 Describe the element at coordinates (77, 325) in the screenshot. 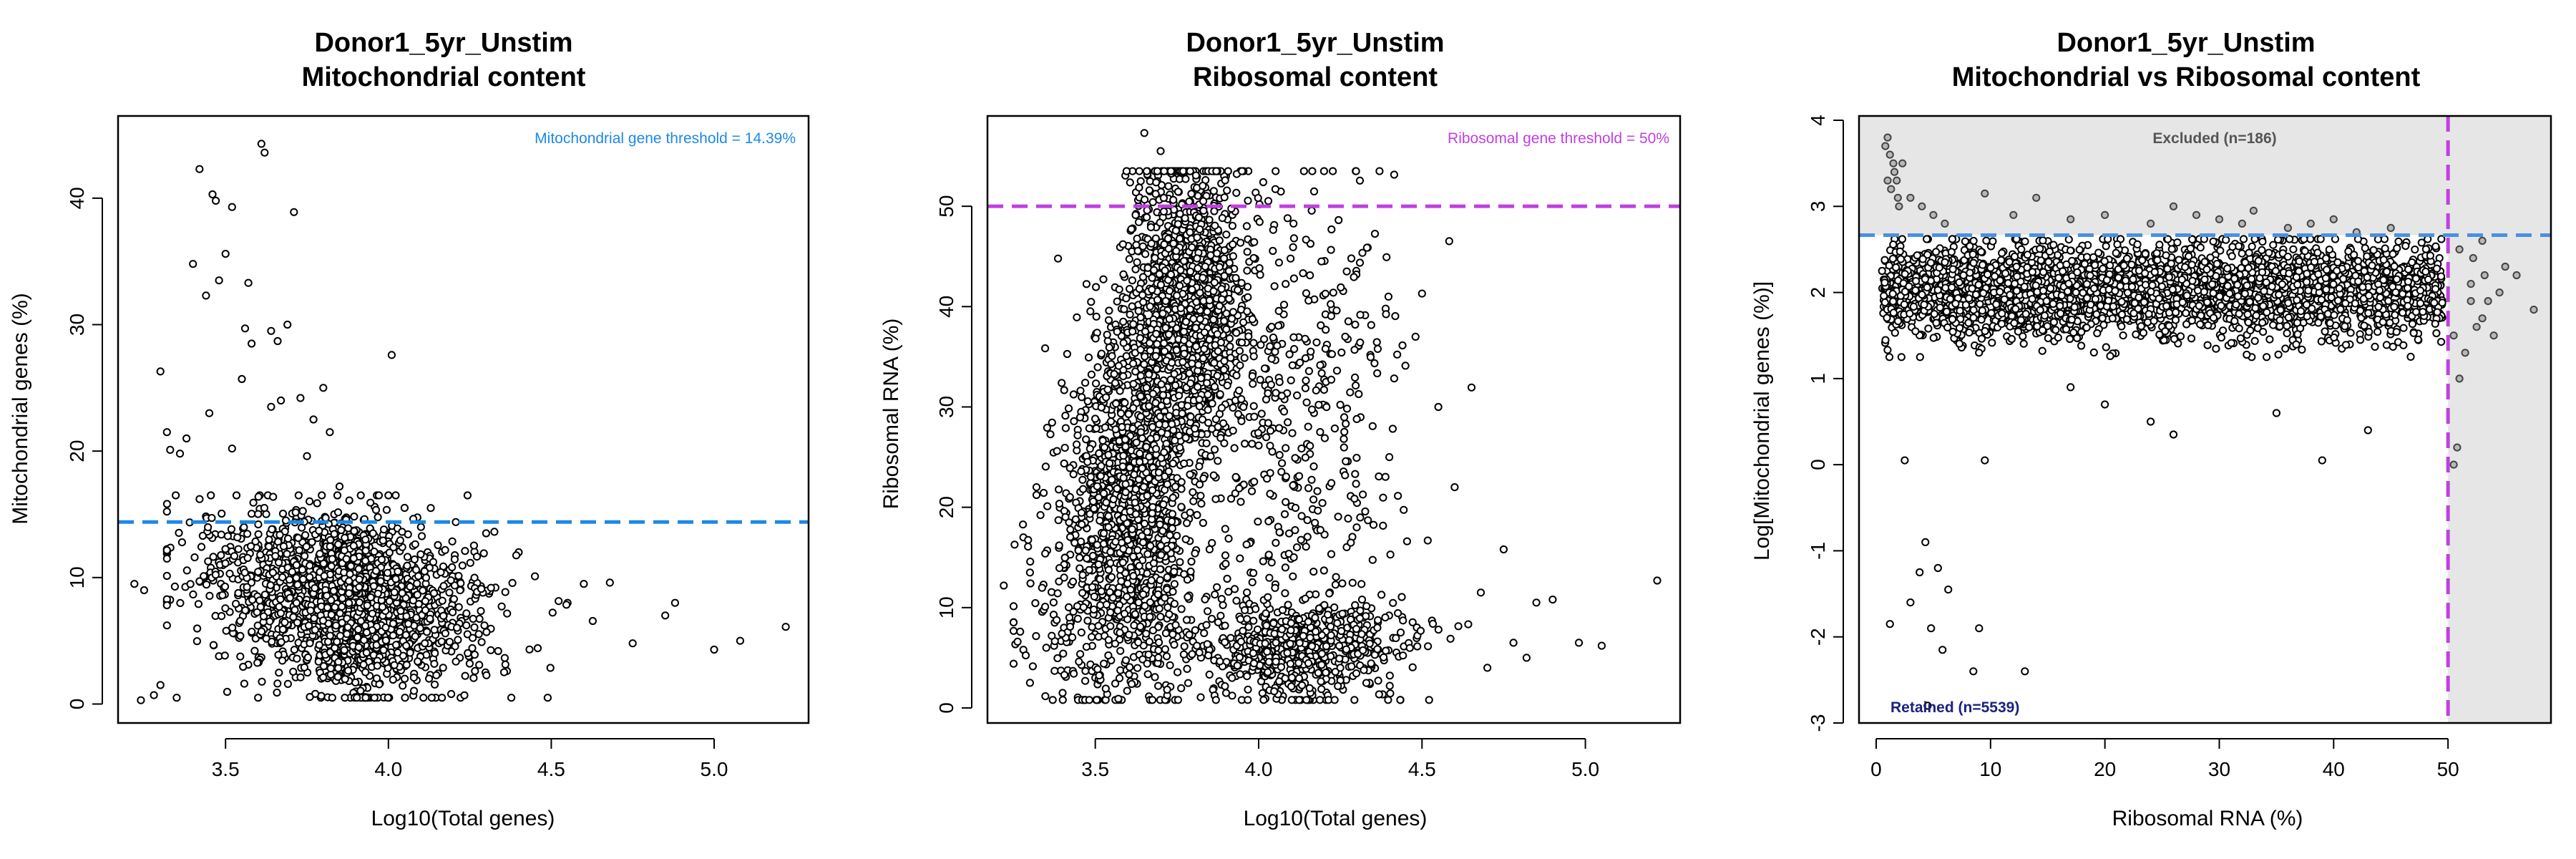

I see `y-tick-label: 30` at that location.